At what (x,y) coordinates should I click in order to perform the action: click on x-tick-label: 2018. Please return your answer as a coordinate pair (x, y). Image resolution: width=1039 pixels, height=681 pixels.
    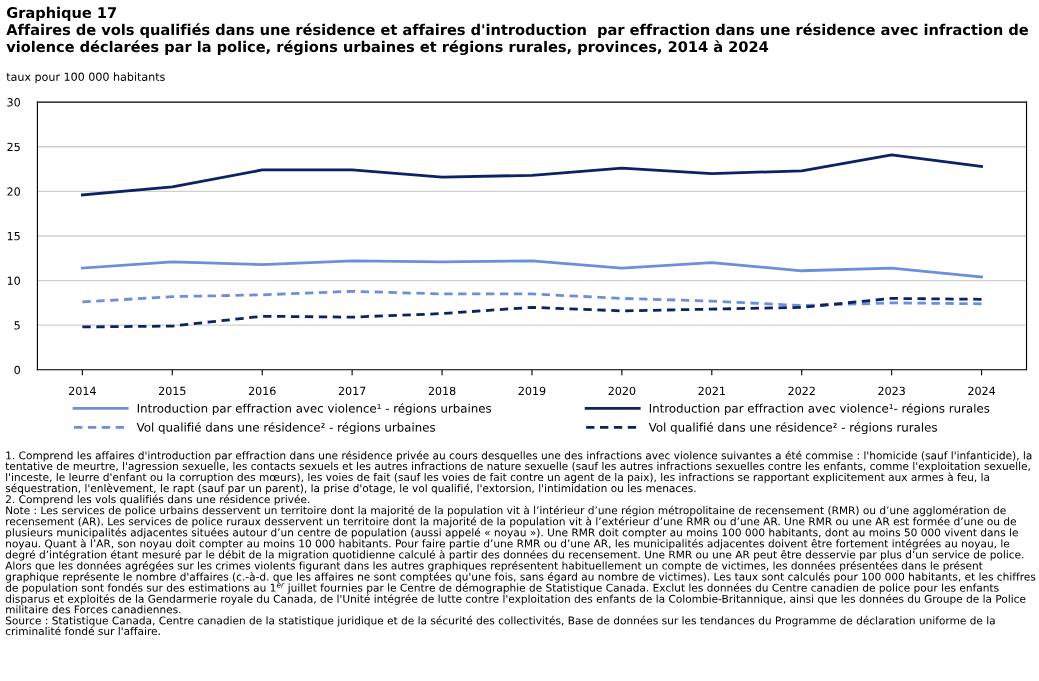
    Looking at the image, I should click on (442, 391).